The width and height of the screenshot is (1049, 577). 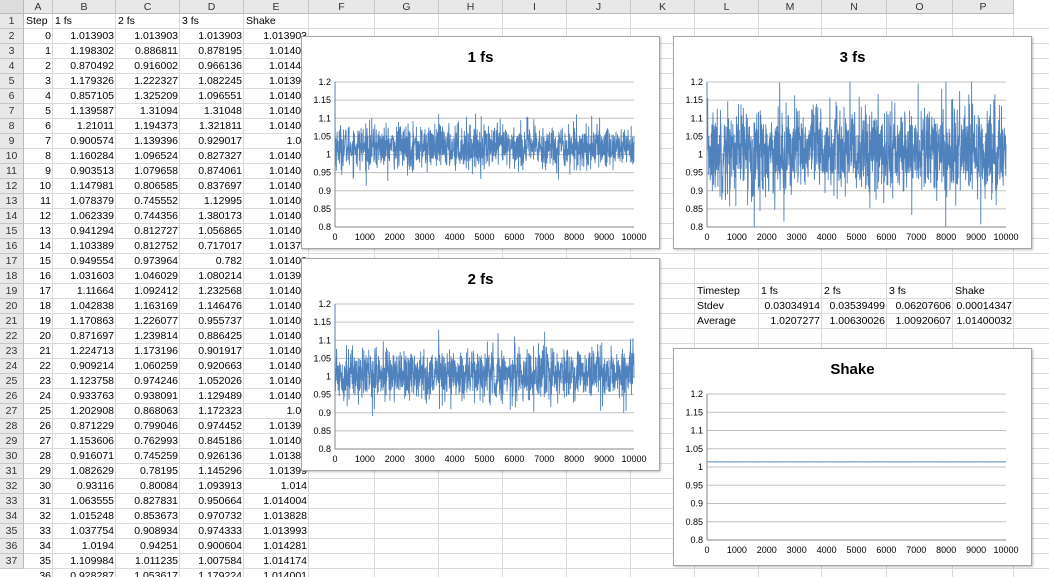 What do you see at coordinates (220, 231) in the screenshot?
I see `data-cell: 1.056865` at bounding box center [220, 231].